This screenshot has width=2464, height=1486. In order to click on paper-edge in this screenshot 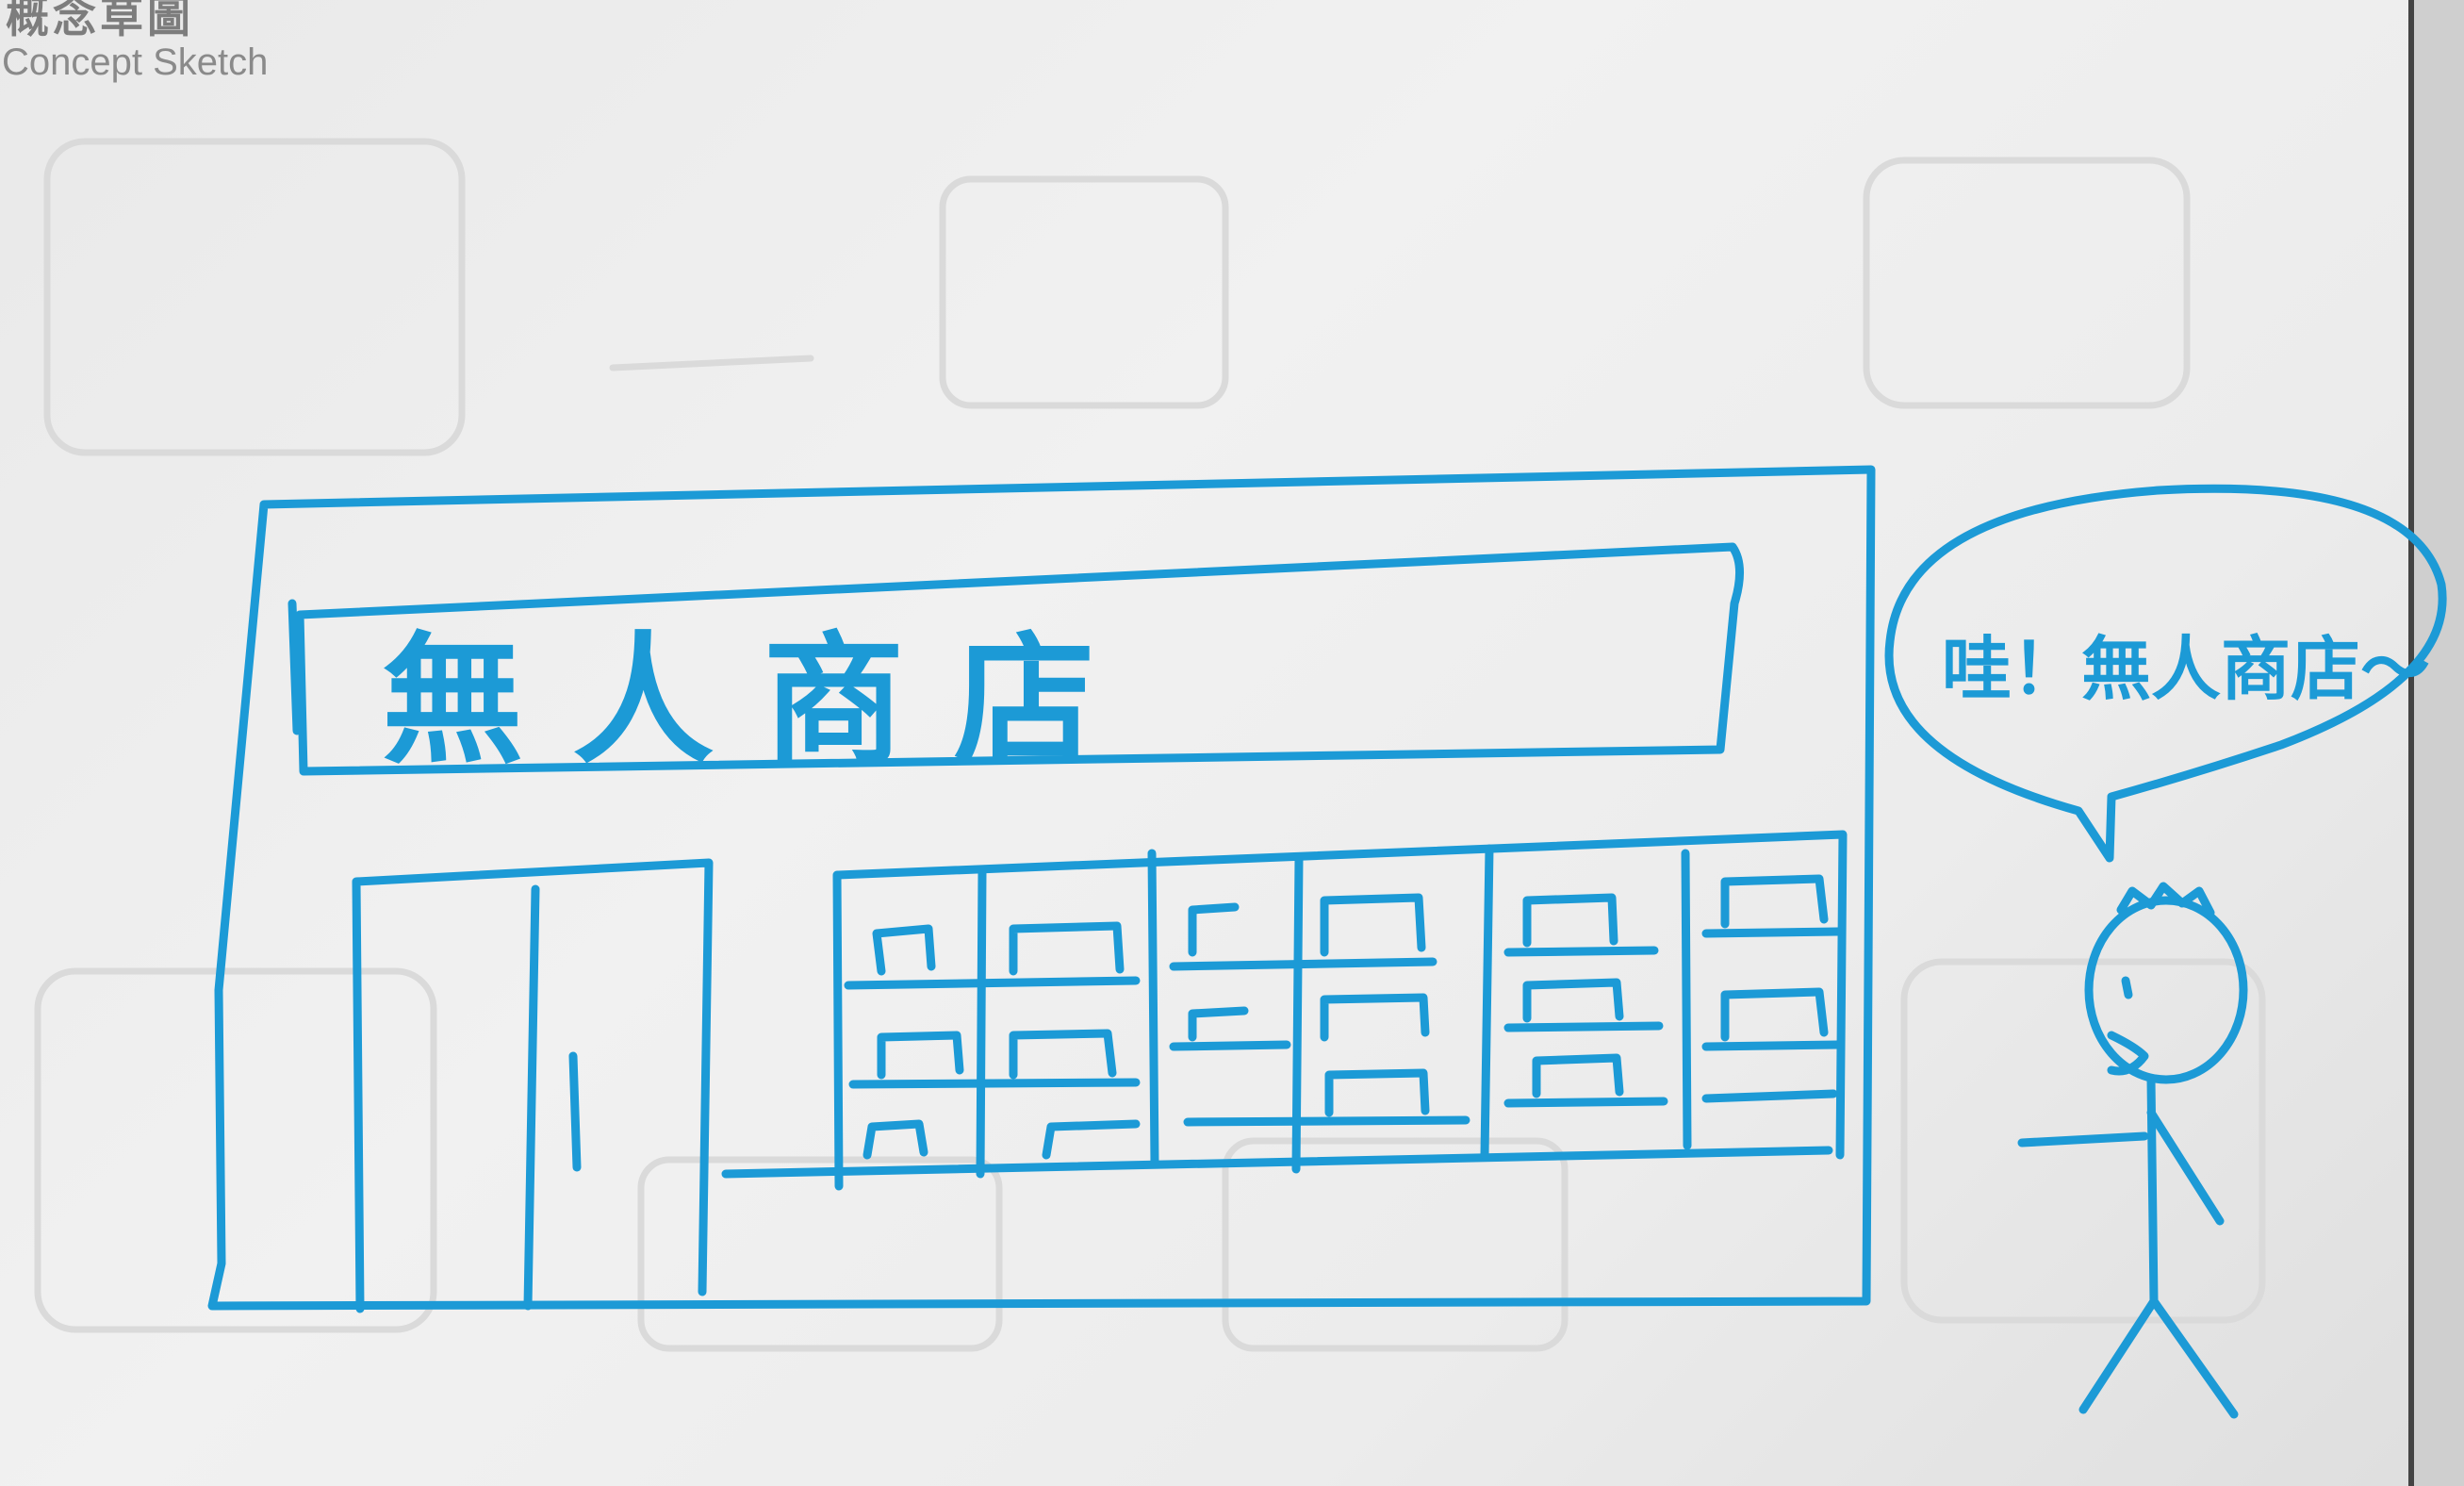, I will do `click(2411, 743)`.